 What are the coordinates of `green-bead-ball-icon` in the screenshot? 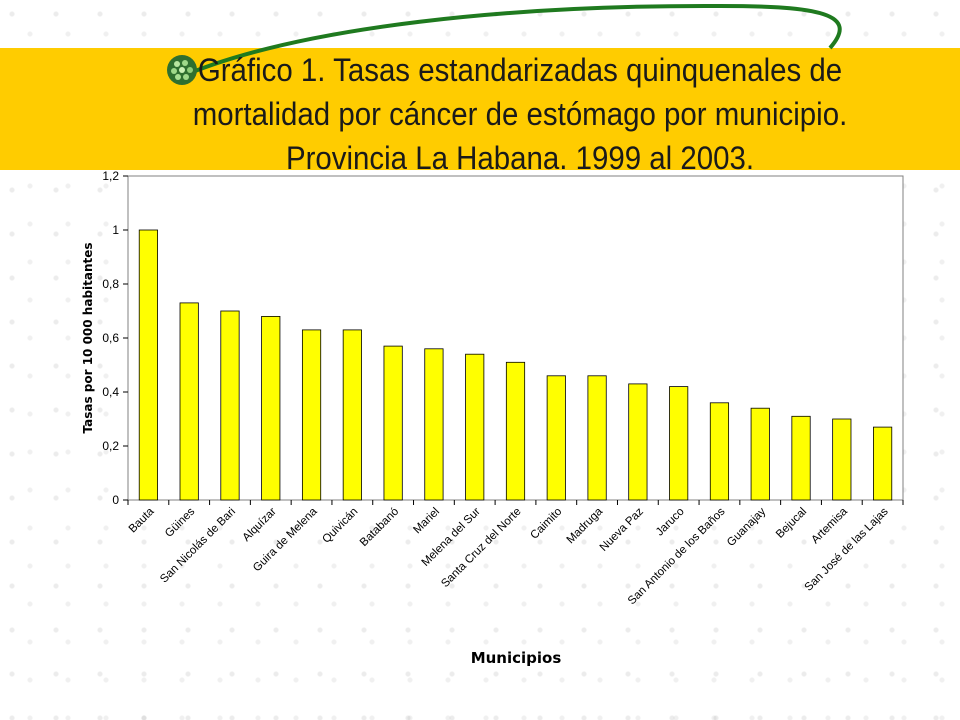 It's located at (182, 70).